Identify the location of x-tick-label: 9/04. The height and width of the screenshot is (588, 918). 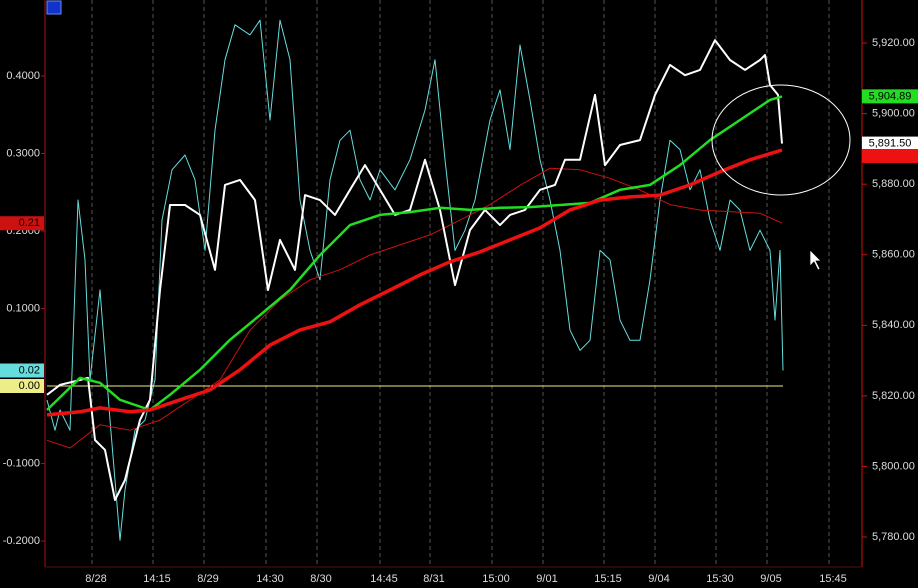
(658, 579).